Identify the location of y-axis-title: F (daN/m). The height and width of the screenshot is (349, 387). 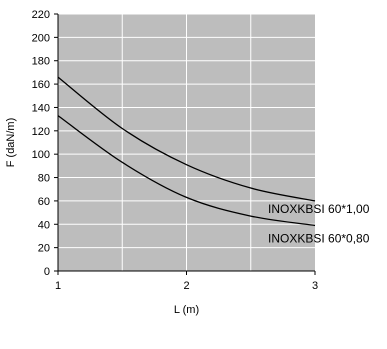
(11, 143).